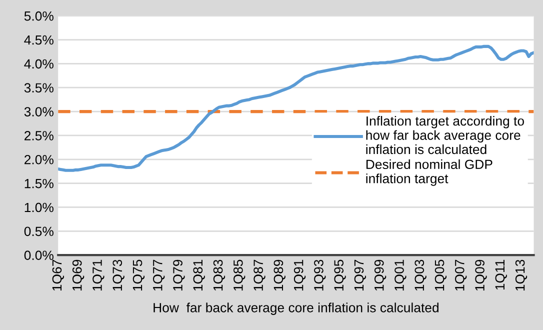 The image size is (543, 330). Describe the element at coordinates (39, 135) in the screenshot. I see `y-tick-label: 2.5%` at that location.